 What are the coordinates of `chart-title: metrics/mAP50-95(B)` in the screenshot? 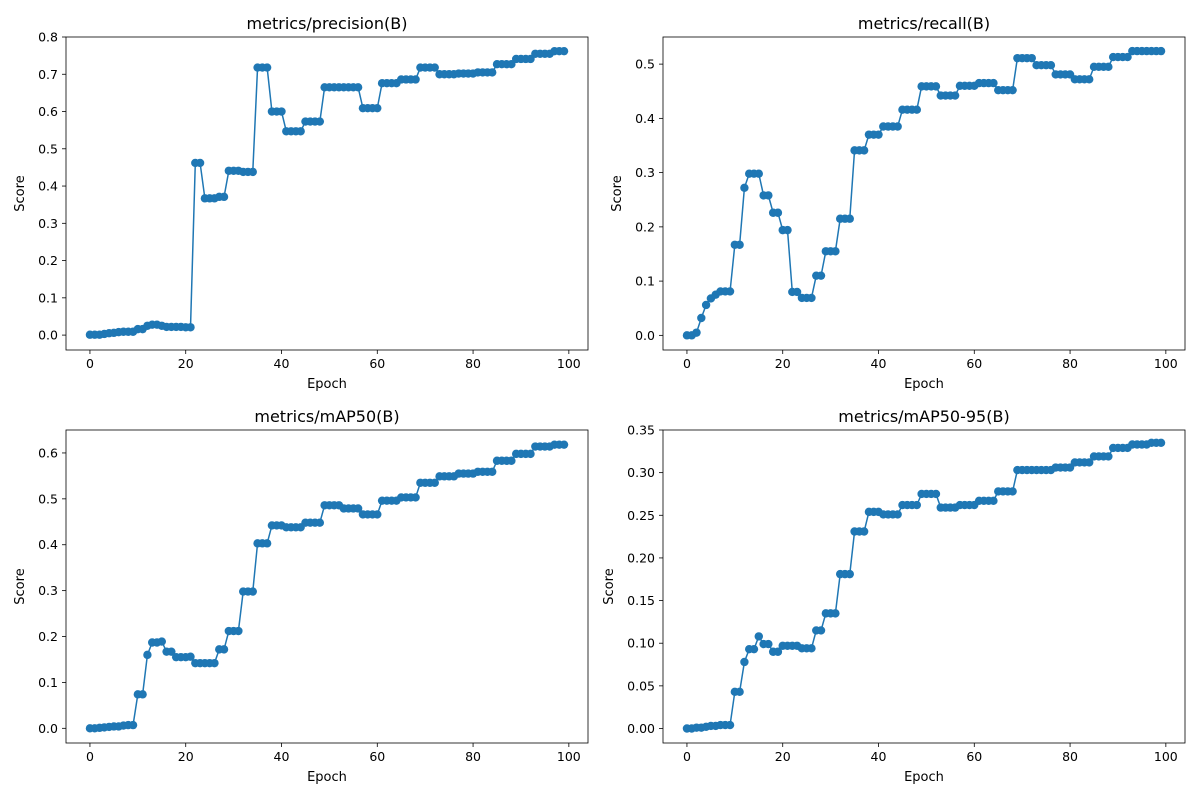 It's located at (923, 416).